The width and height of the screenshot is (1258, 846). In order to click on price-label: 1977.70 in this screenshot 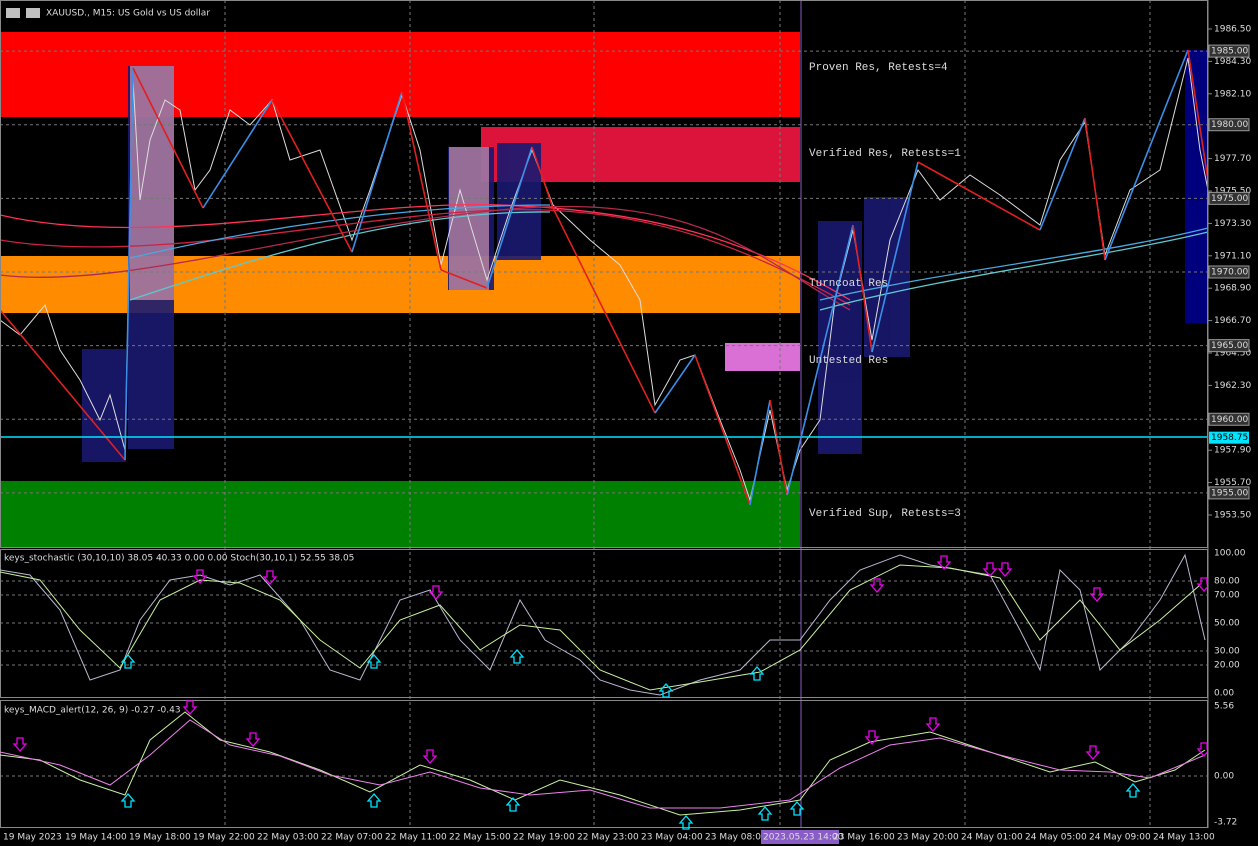, I will do `click(1232, 159)`.